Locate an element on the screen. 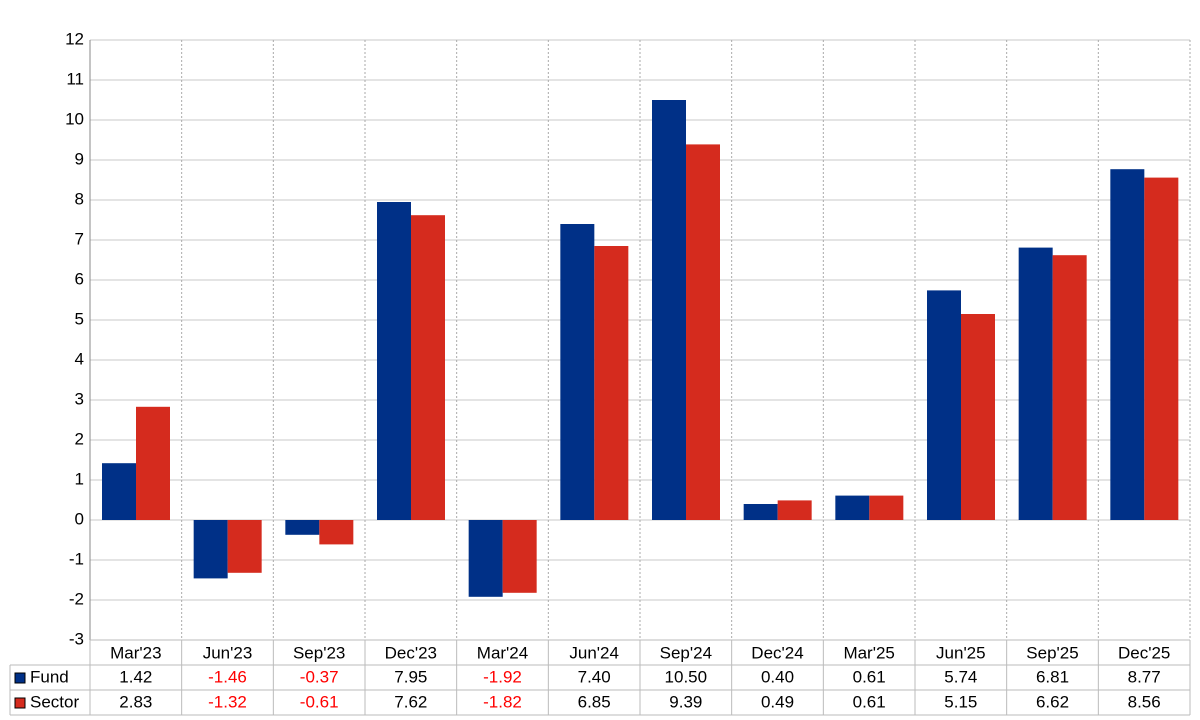 The height and width of the screenshot is (720, 1200). x-tick-label: Dec'25 is located at coordinates (1144, 652).